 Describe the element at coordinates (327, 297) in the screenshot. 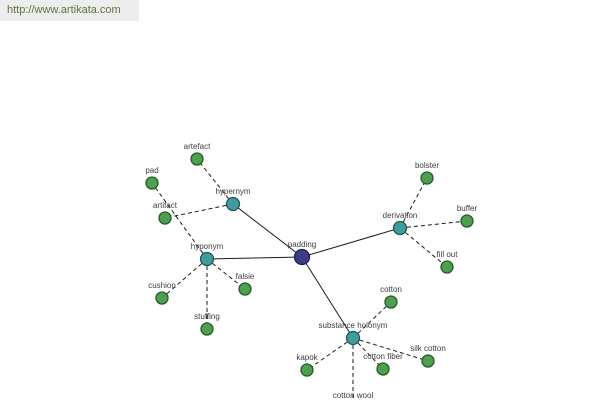

I see `graph-edge-padding-substance-holonym` at that location.